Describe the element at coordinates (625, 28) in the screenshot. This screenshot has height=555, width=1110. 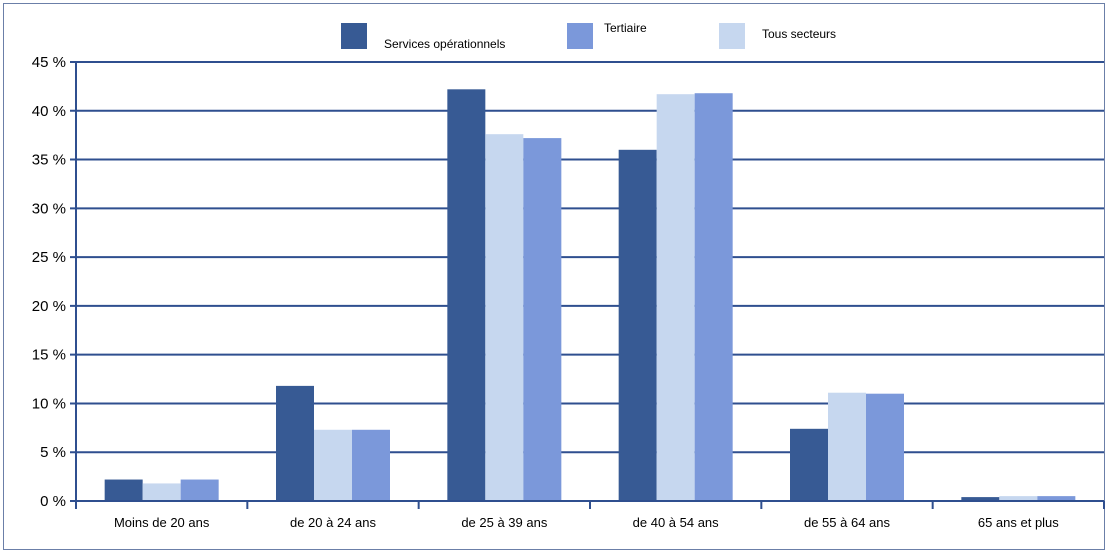
I see `legend-label: Tertiaire` at that location.